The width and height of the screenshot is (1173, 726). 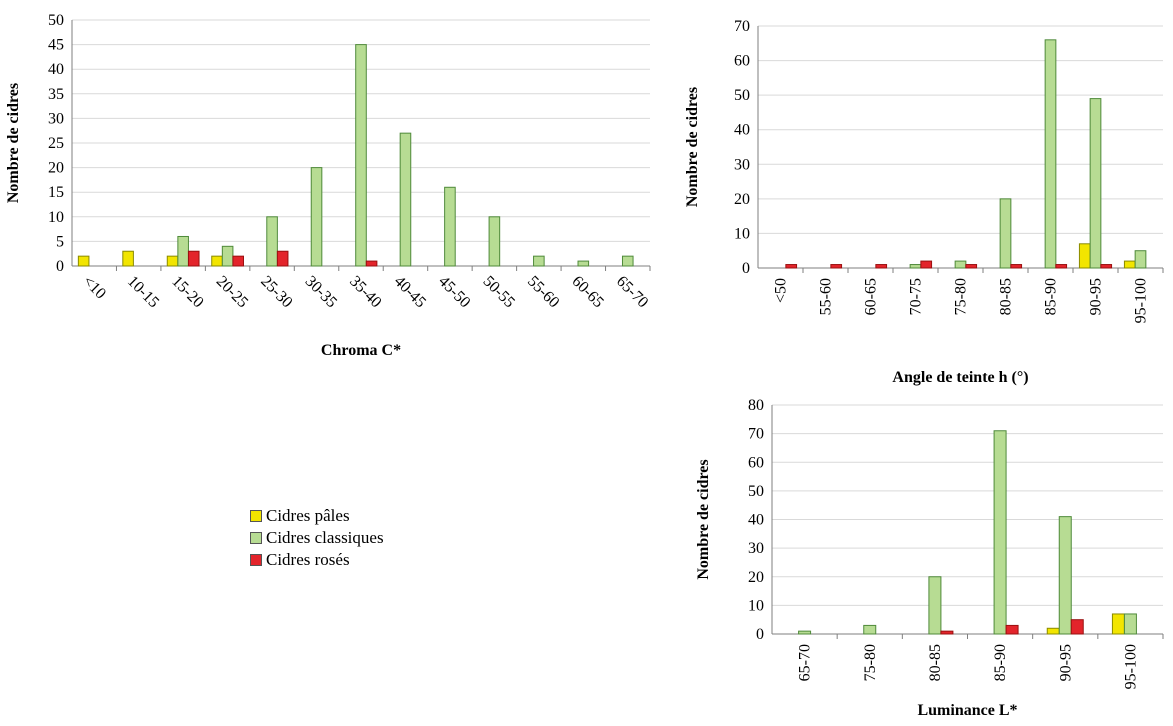 I want to click on x-tick-label: 10-15, so click(x=143, y=292).